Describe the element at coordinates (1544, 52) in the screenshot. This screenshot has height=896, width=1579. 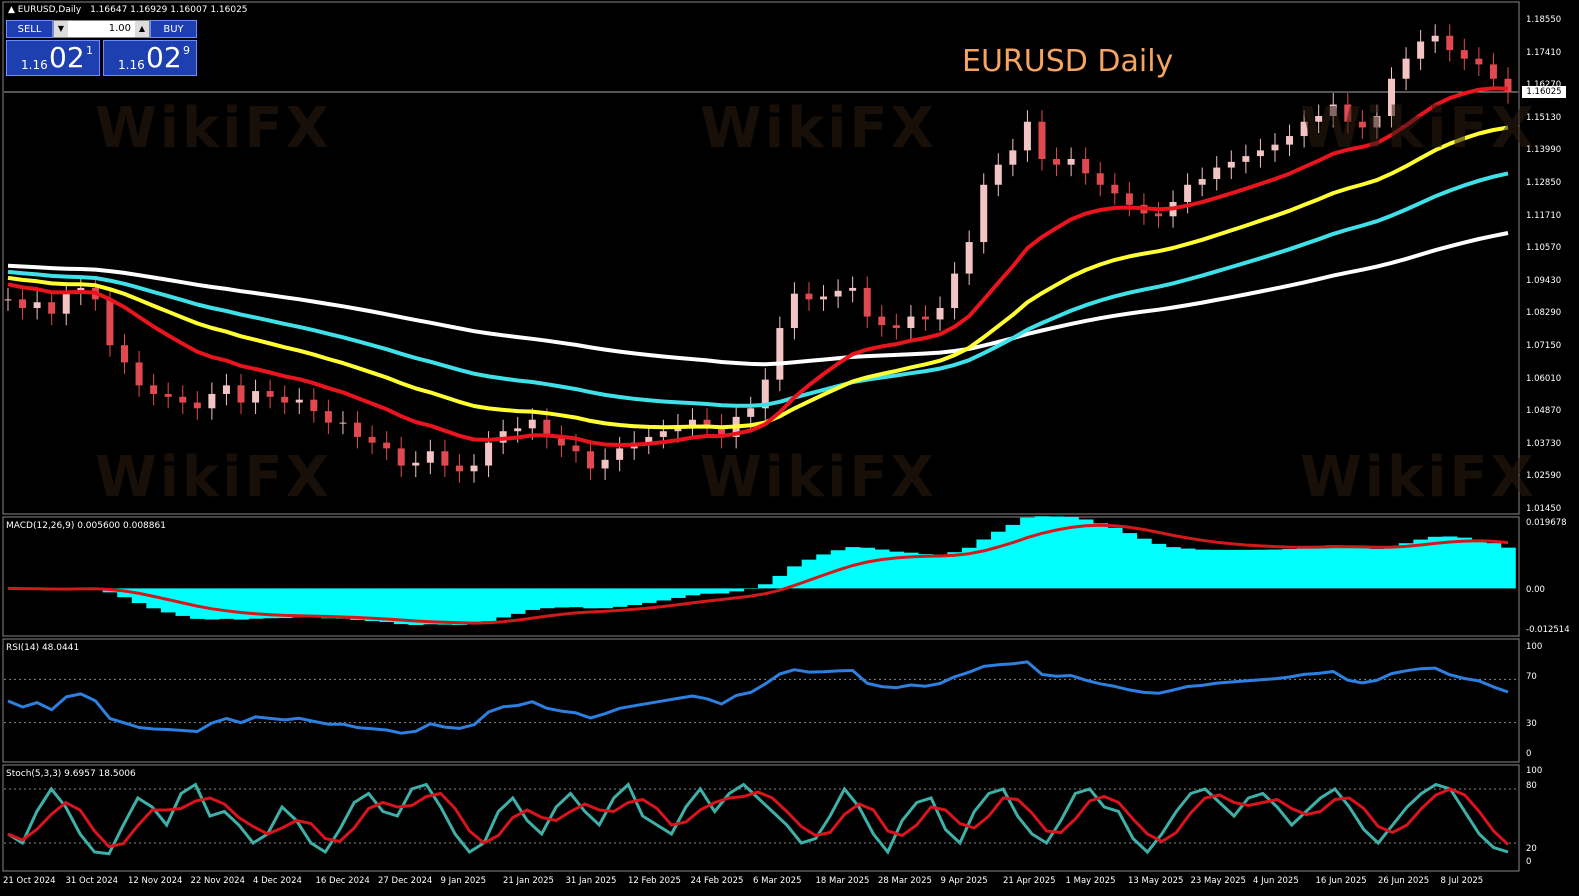
I see `axis-tick-label: 1.17410` at that location.